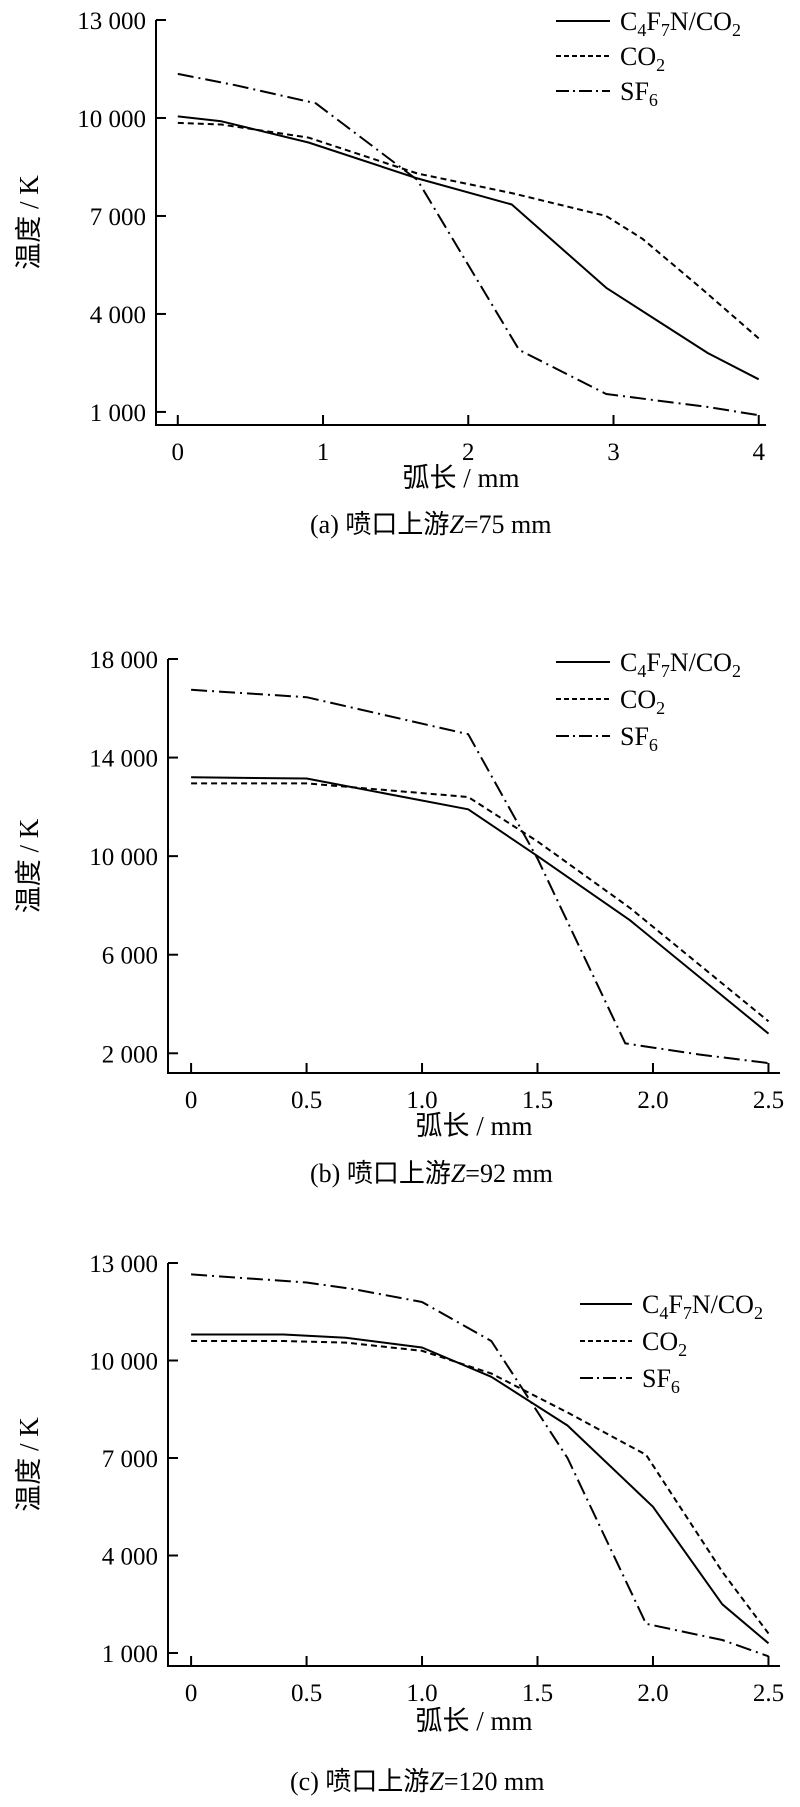 The height and width of the screenshot is (1807, 800). What do you see at coordinates (430, 524) in the screenshot?
I see `panel-caption: (a) 喷口上游Z=75 mm` at bounding box center [430, 524].